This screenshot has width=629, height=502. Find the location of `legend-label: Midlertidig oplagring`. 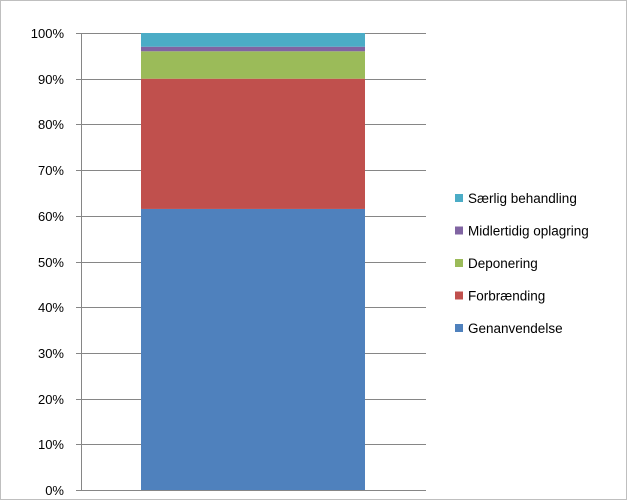

legend-label: Midlertidig oplagring is located at coordinates (528, 231).